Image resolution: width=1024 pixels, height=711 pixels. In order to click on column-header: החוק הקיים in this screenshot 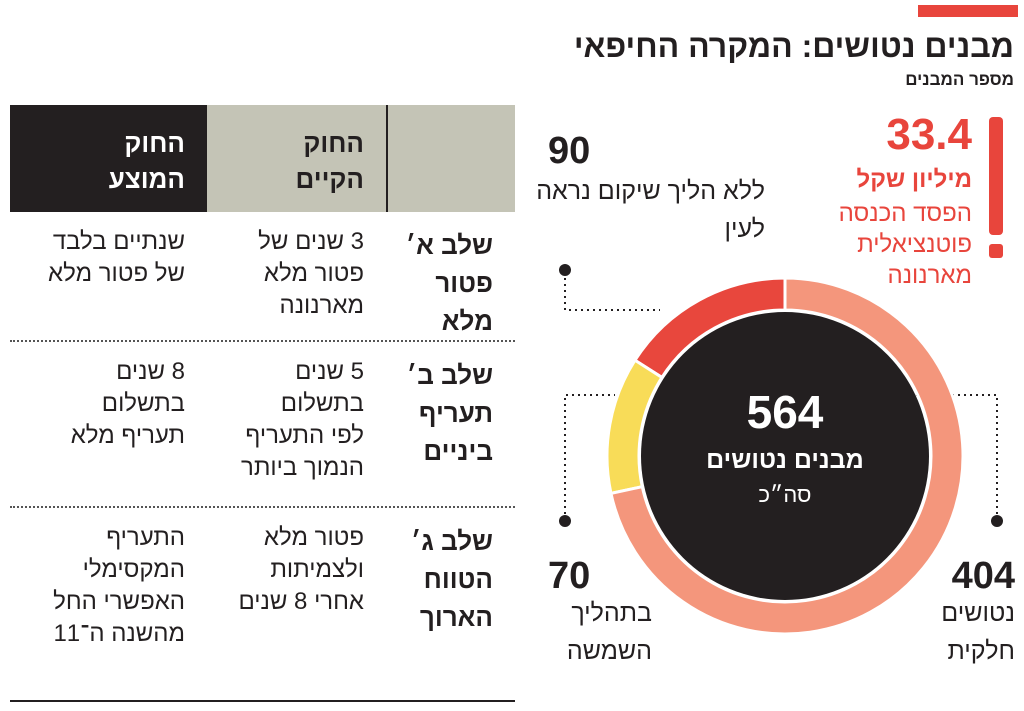, I will do `click(285, 161)`.